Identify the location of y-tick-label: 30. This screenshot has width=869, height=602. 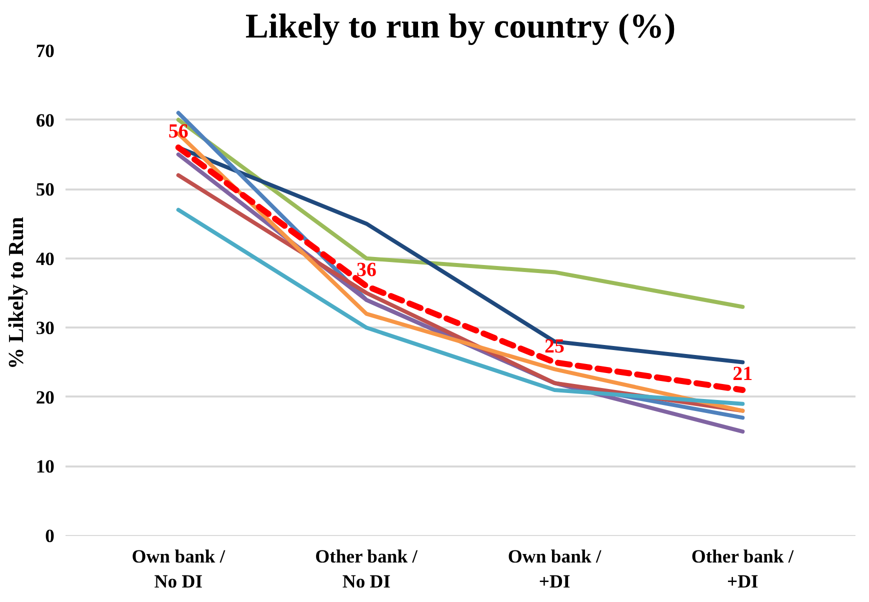
(45, 329).